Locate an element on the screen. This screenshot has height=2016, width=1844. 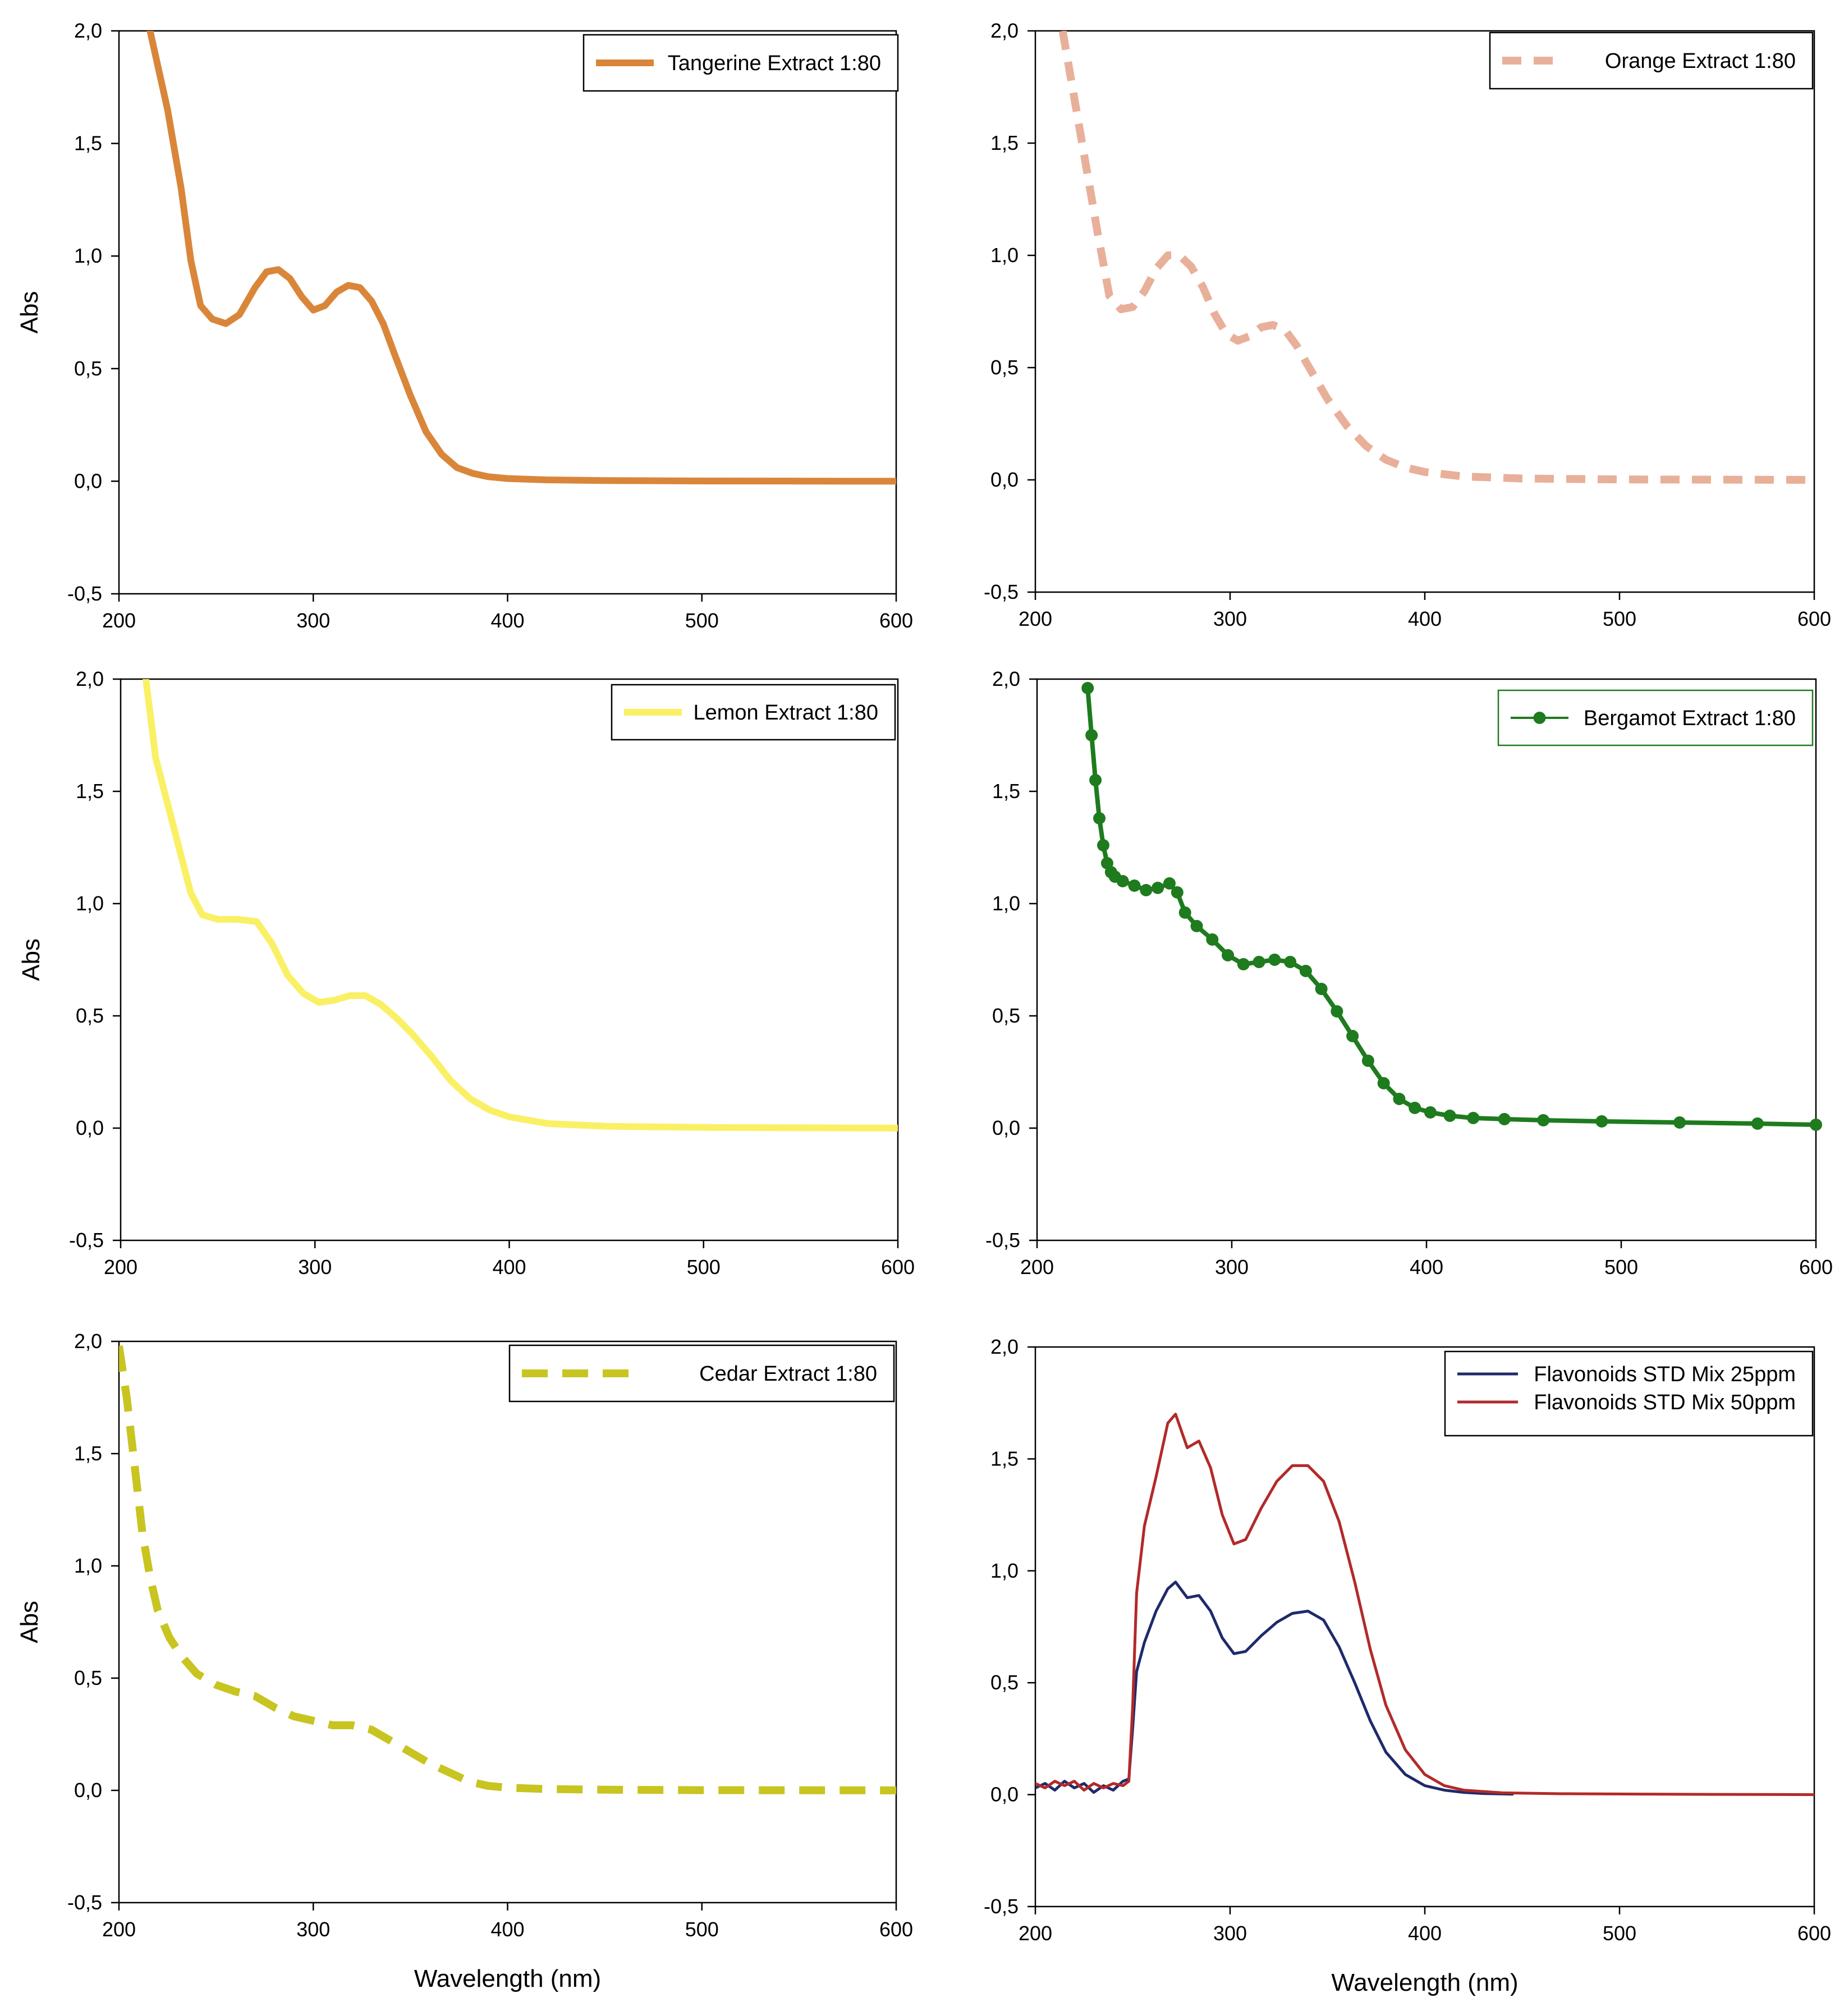
legend-label: Orange Extract 1:80 is located at coordinates (1700, 61).